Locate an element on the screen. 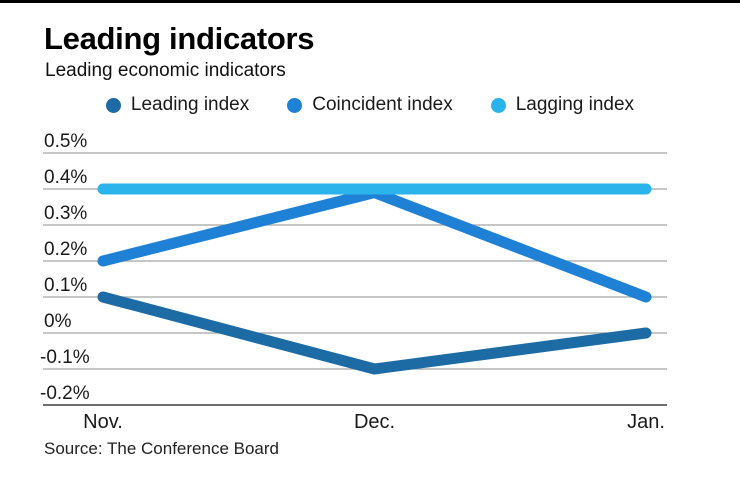 The image size is (740, 482). legend-item-leading-index: Leading index is located at coordinates (177, 105).